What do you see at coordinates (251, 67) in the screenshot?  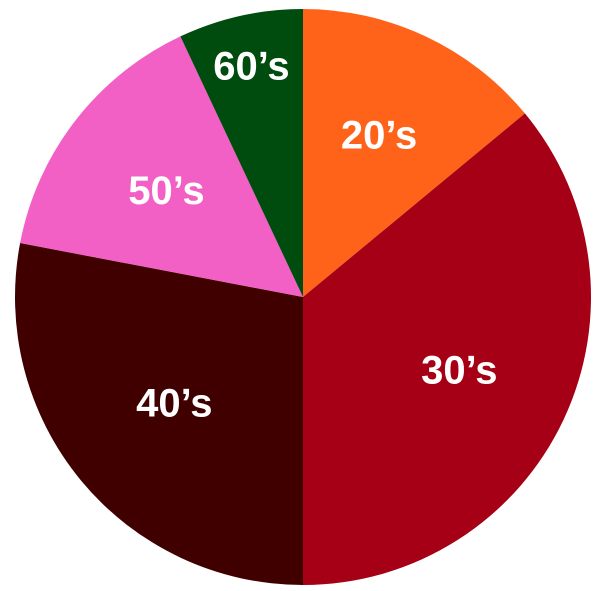 I see `slice-label-5: 60’s` at bounding box center [251, 67].